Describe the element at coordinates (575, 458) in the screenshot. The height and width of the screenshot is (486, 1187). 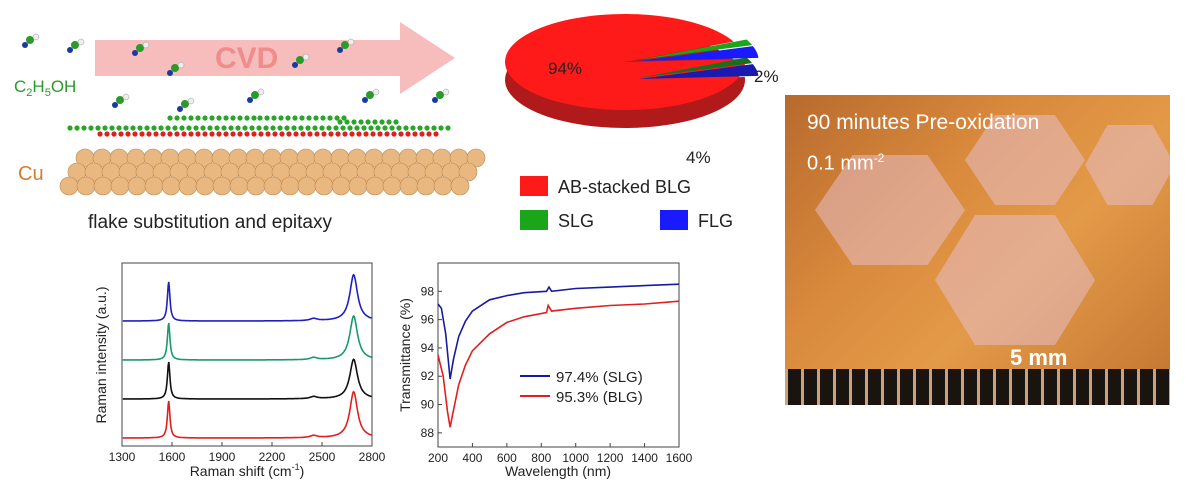
I see `trans-x-tick-label: 1000` at that location.